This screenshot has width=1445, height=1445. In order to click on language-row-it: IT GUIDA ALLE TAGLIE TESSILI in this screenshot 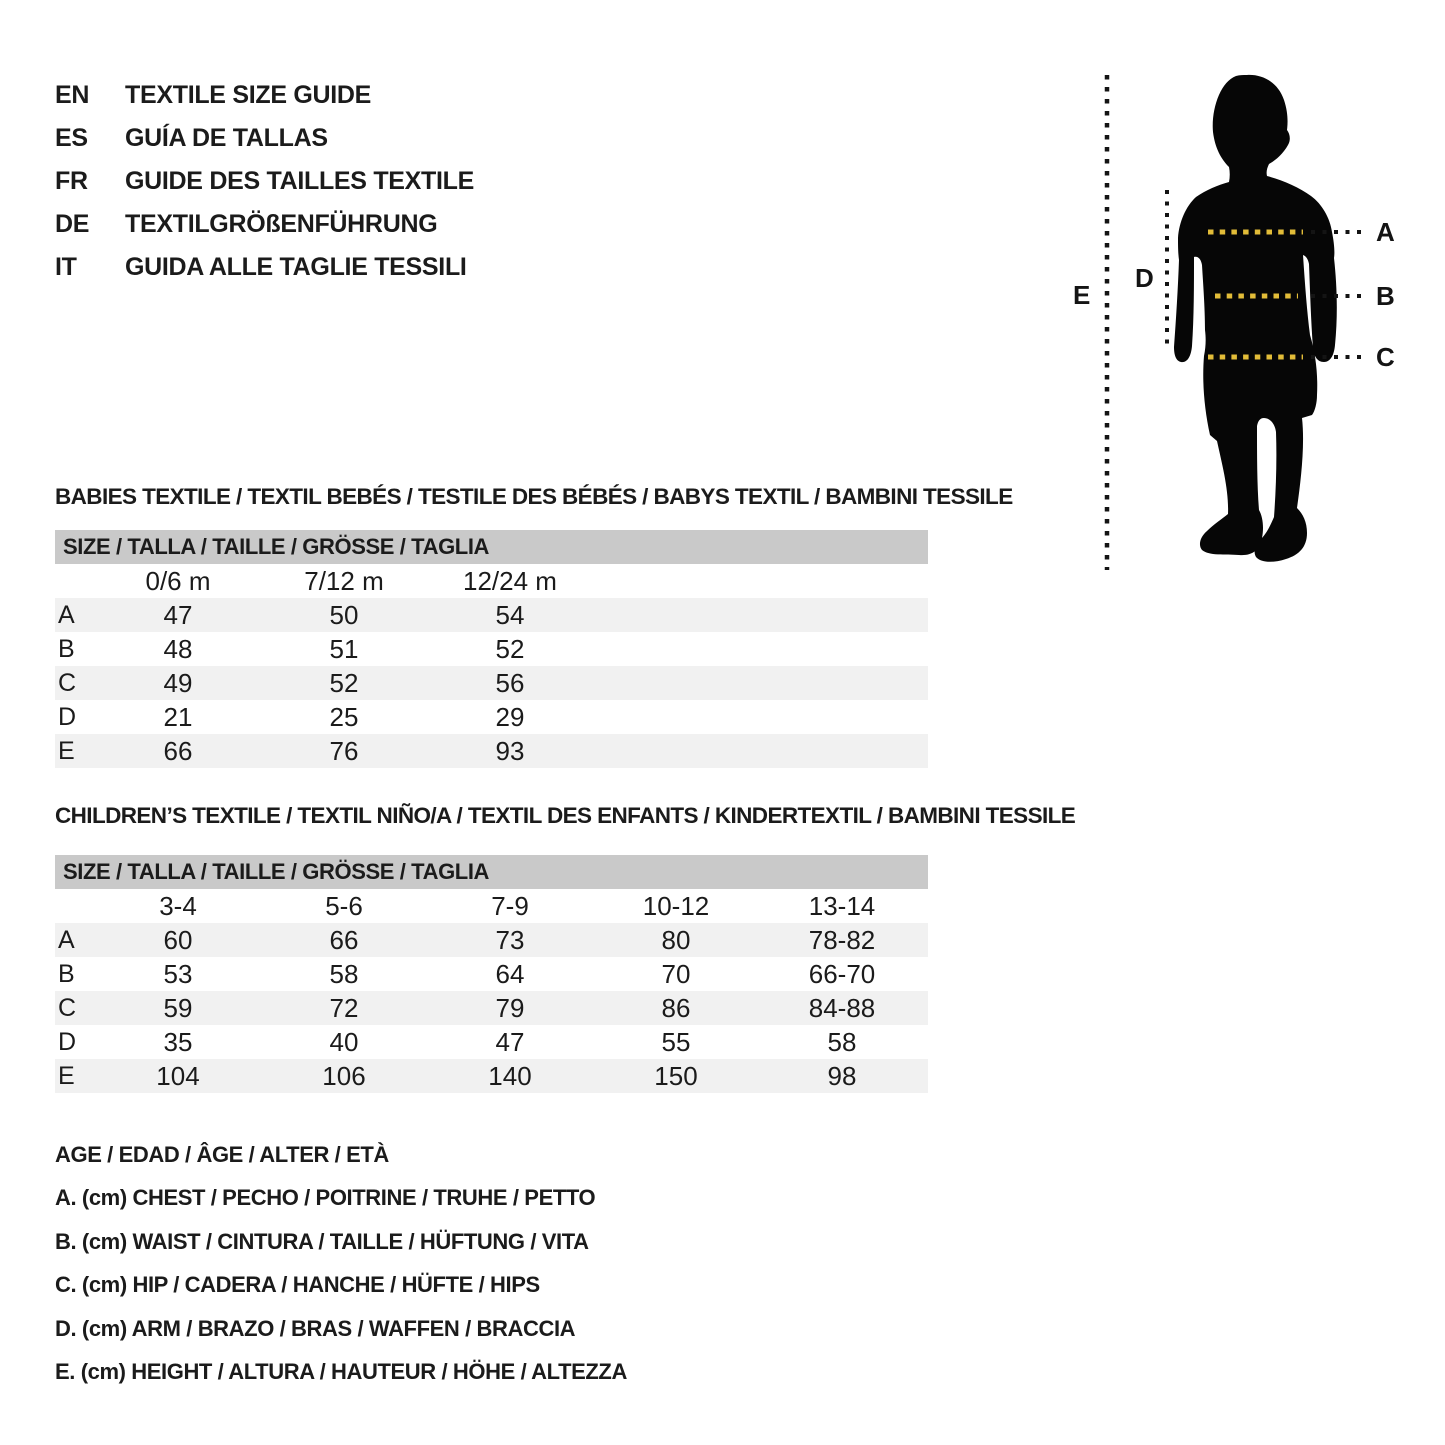, I will do `click(264, 267)`.